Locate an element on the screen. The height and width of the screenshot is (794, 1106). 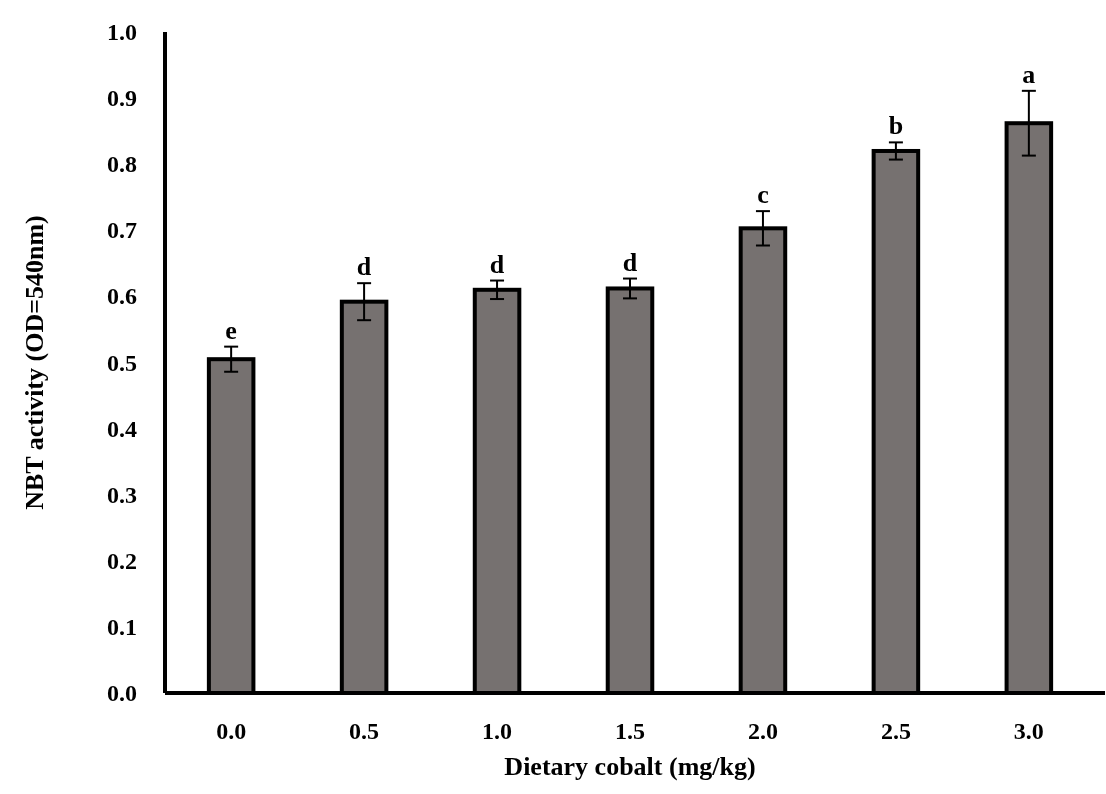
x-axis-title: Dietary cobalt (mg/kg) is located at coordinates (630, 766).